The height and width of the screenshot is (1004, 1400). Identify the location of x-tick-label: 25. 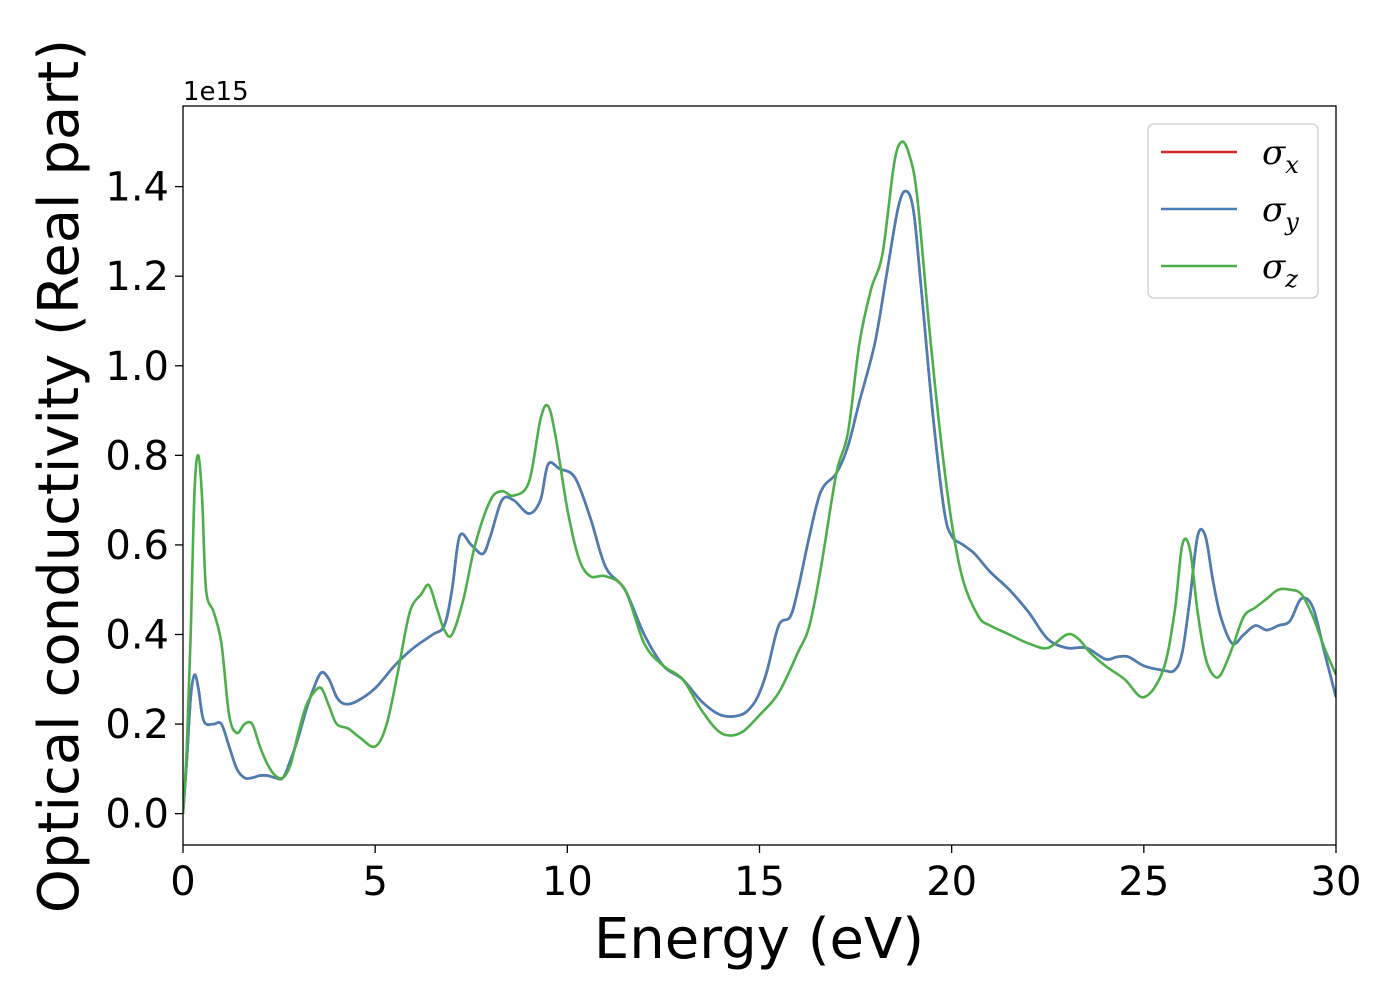
(1143, 882).